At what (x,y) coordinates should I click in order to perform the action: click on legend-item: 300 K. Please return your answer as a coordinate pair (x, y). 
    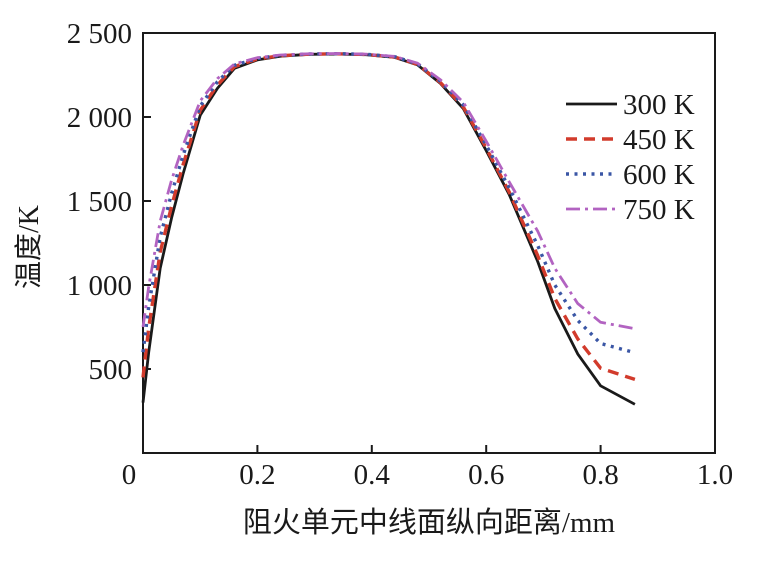
    Looking at the image, I should click on (630, 105).